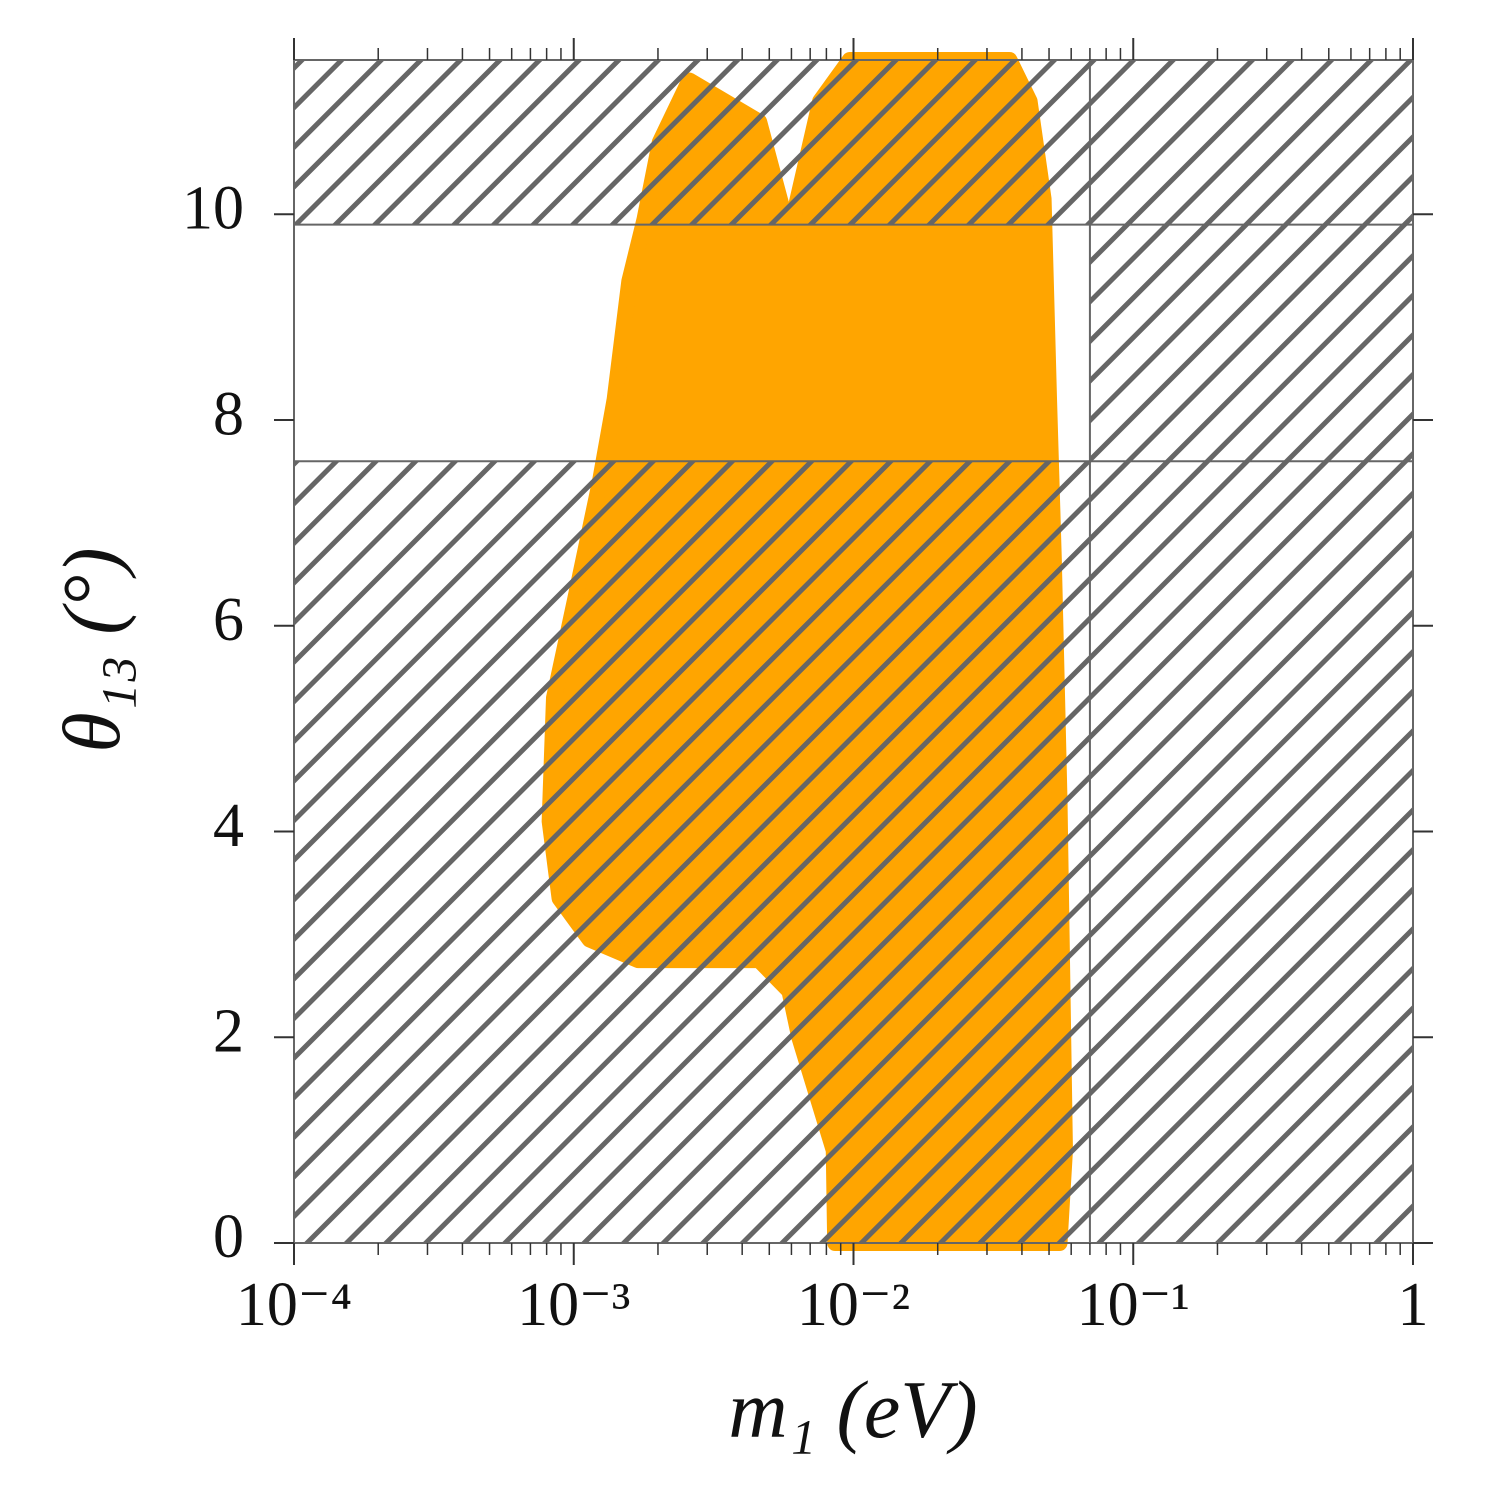  I want to click on y-tick-label: 10, so click(213, 209).